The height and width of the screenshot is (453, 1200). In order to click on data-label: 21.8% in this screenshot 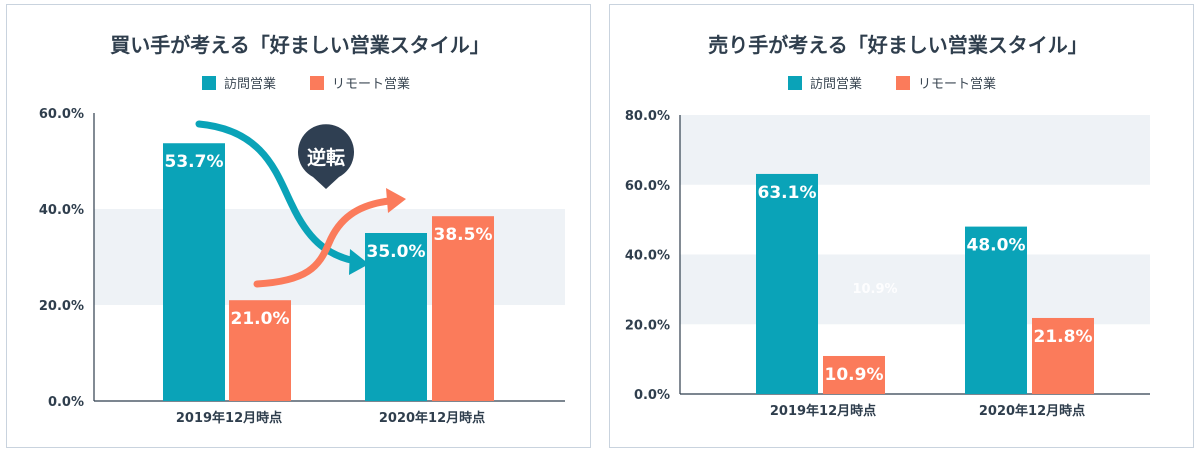, I will do `click(1063, 337)`.